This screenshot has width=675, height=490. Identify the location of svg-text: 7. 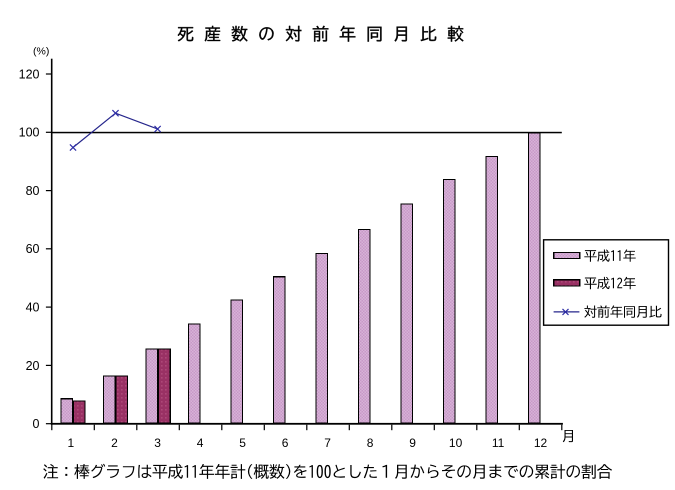
(327, 443).